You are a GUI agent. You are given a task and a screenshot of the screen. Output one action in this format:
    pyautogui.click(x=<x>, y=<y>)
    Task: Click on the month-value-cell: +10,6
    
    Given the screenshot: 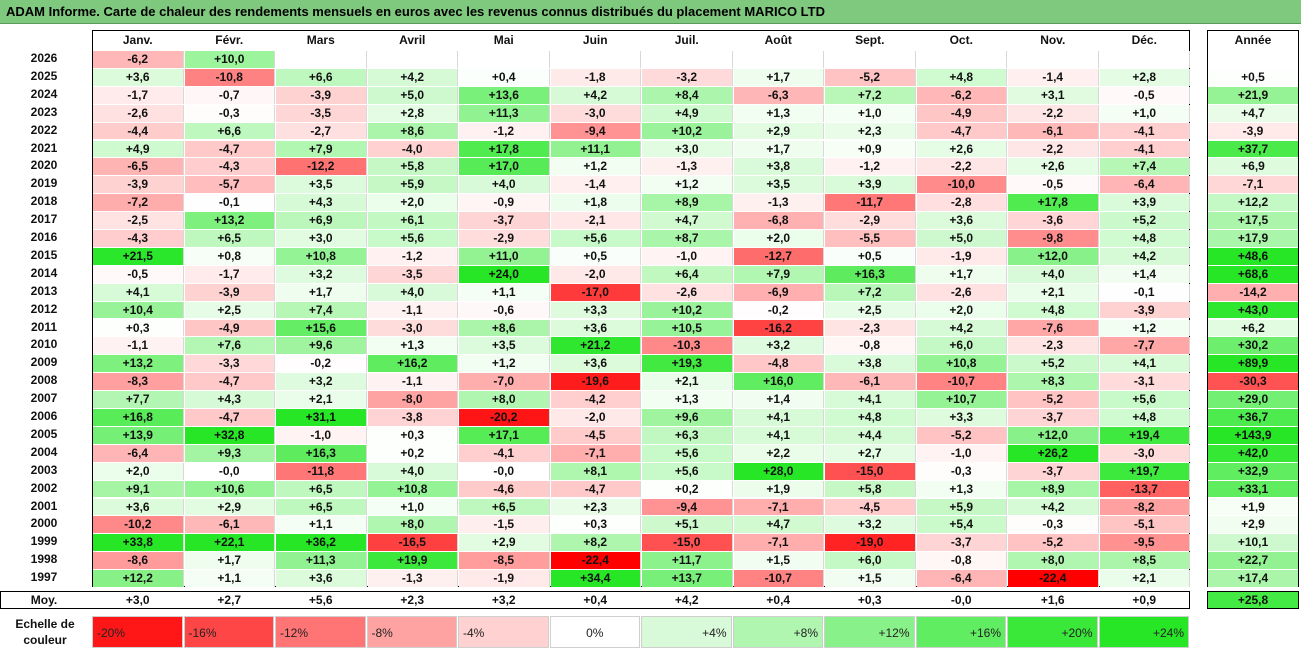 What is the action you would take?
    pyautogui.click(x=229, y=489)
    